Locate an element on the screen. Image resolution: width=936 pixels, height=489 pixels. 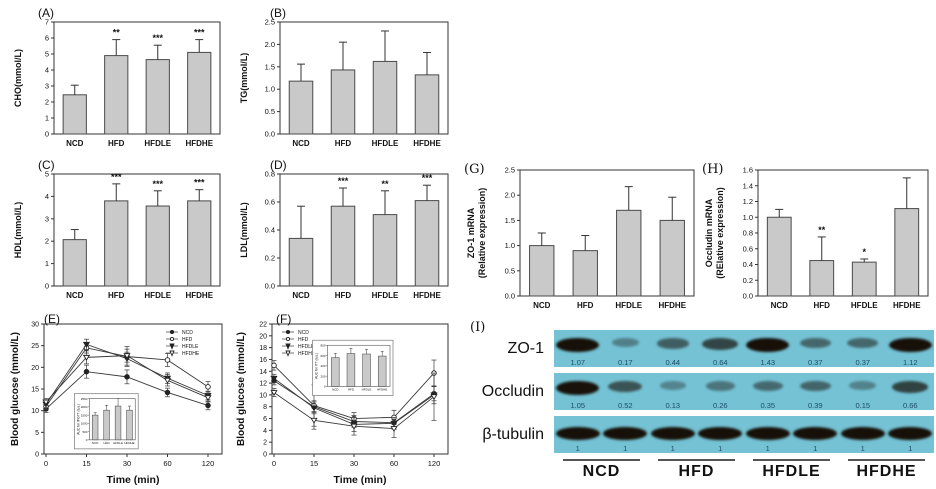
blot-lane: 0.39 is located at coordinates (816, 391).